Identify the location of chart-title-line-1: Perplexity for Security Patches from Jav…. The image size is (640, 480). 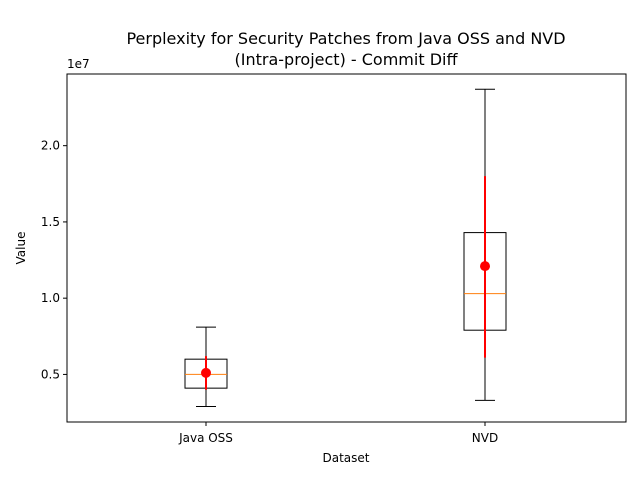
(345, 38).